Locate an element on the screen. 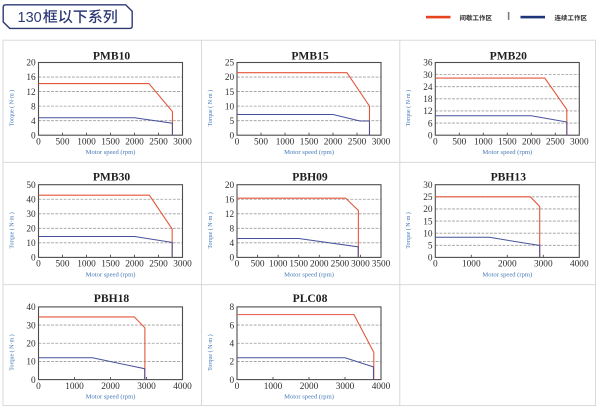 Image resolution: width=600 pixels, height=418 pixels. svg-text: 2 is located at coordinates (232, 363).